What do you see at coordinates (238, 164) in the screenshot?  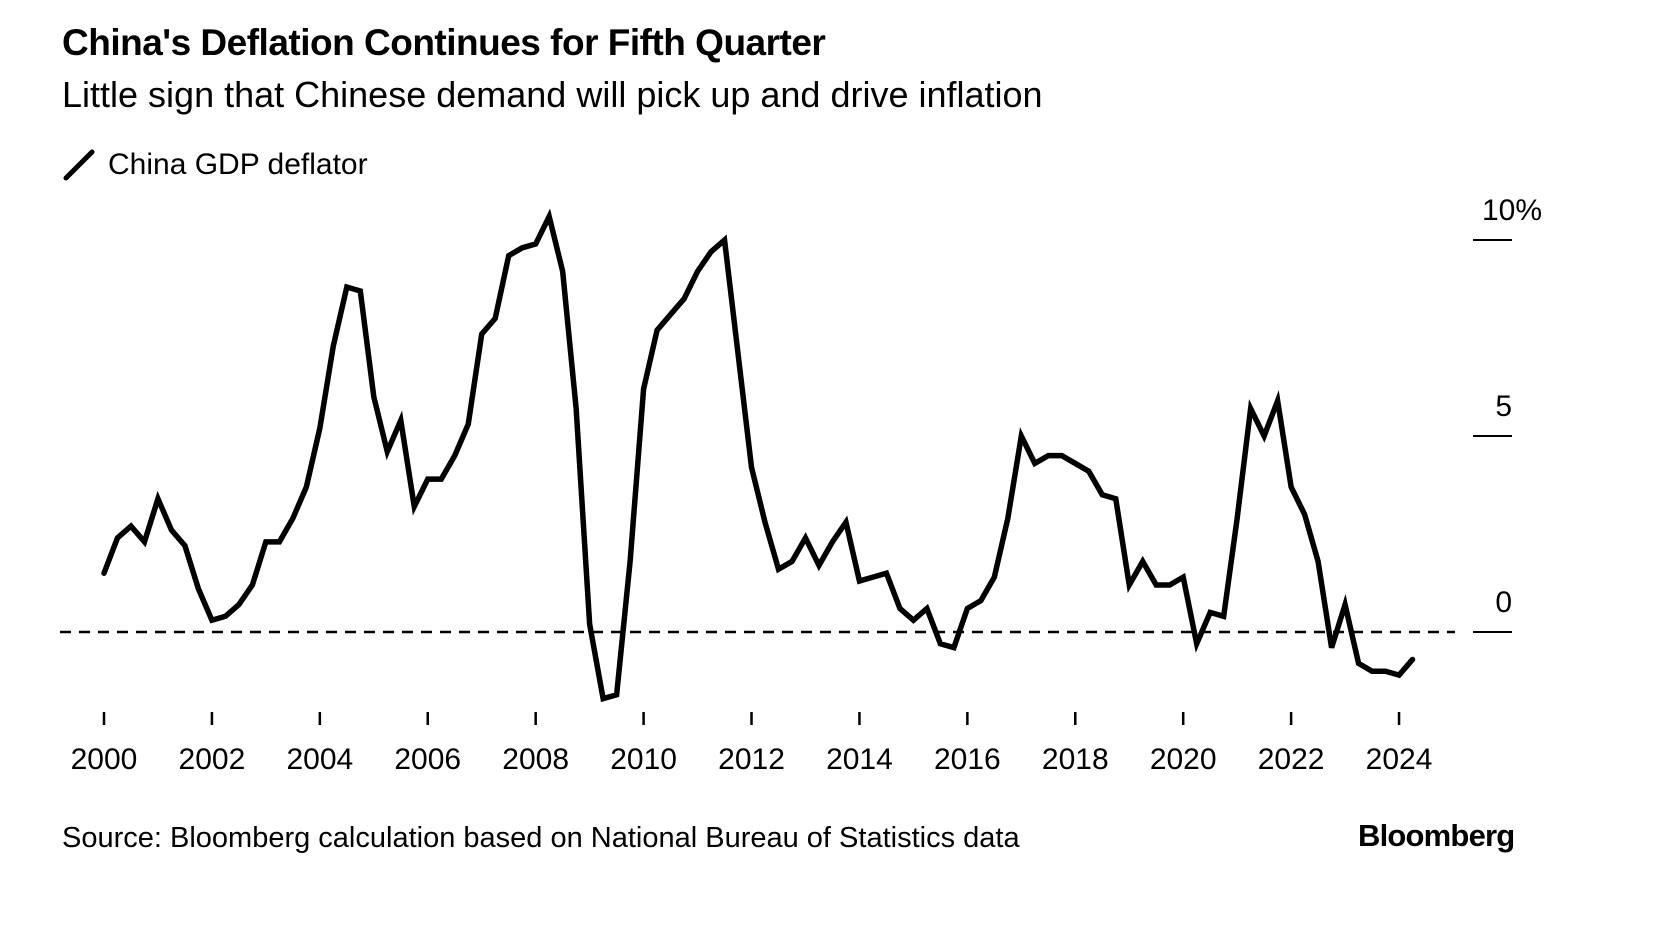 I see `legend-label: China GDP deflator` at bounding box center [238, 164].